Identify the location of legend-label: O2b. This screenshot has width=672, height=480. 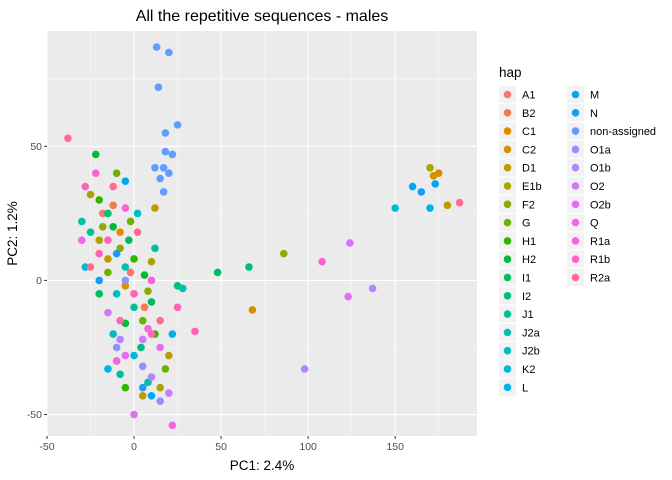
(600, 205).